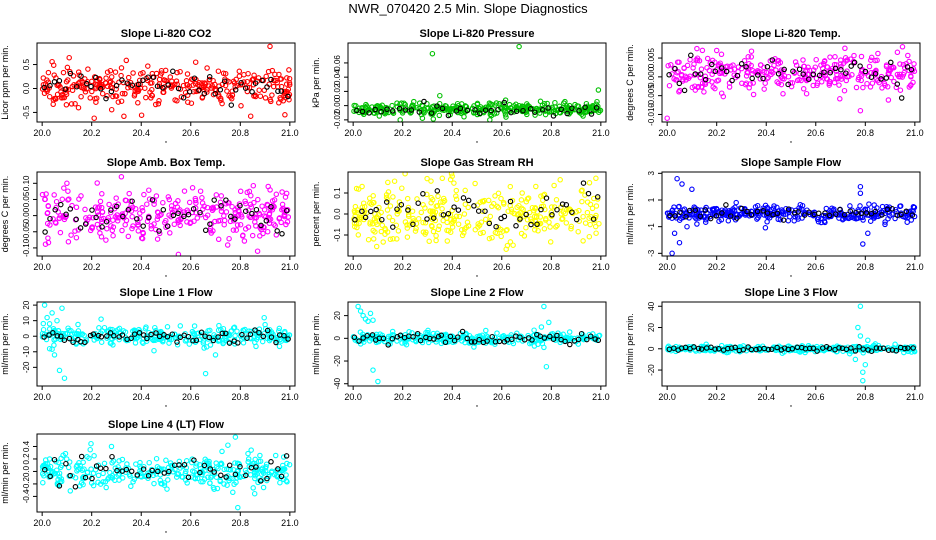  Describe the element at coordinates (766, 397) in the screenshot. I see `panel-9-xtick-label: 20.4` at that location.